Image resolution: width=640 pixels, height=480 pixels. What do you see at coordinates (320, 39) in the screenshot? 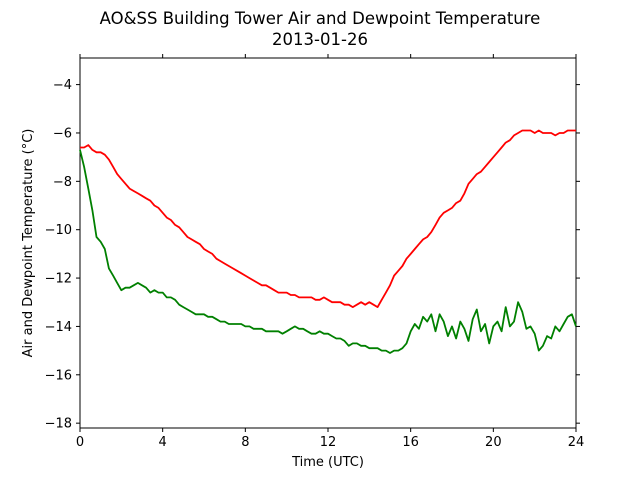
I see `chart-subtitle: 2013-01-26` at bounding box center [320, 39].